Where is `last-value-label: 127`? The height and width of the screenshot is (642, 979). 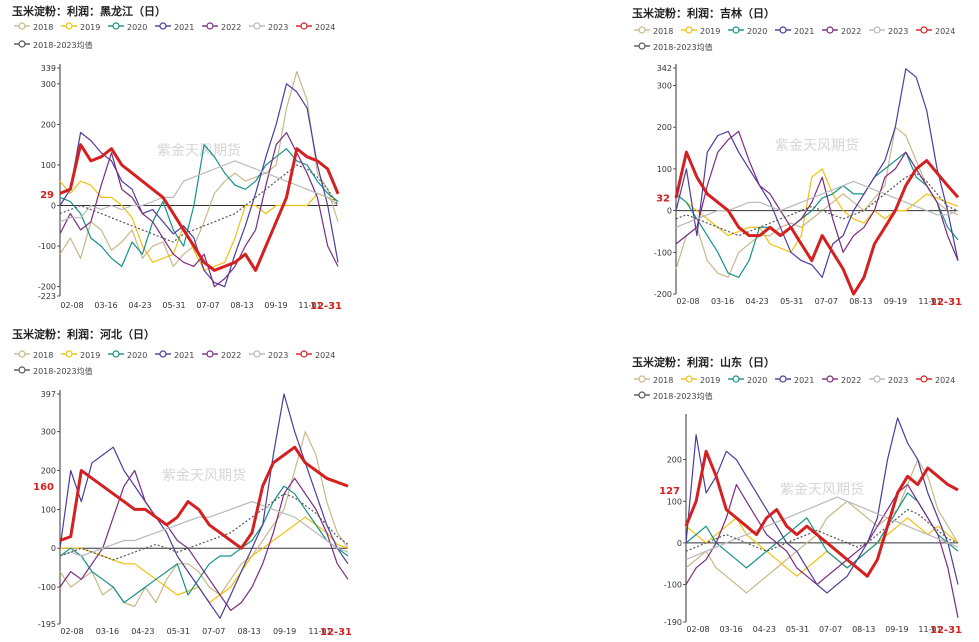 last-value-label: 127 is located at coordinates (669, 491).